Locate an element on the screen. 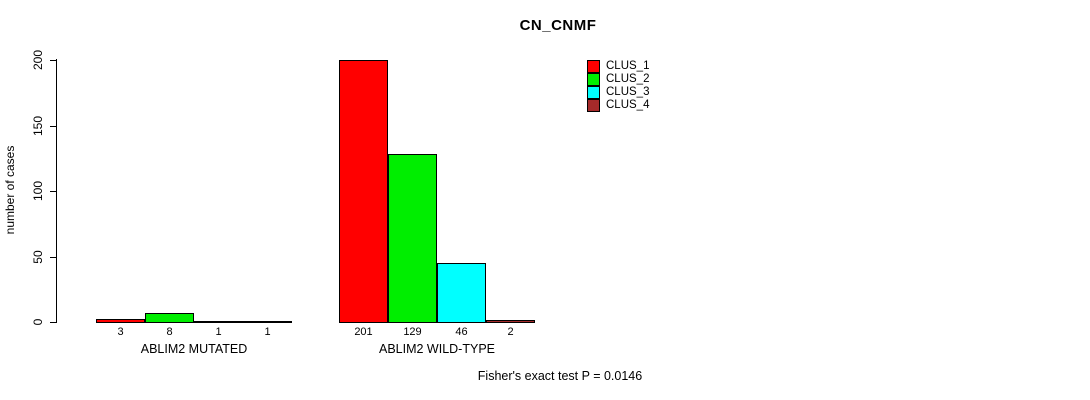  legend-label: CLUS_4 is located at coordinates (628, 105).